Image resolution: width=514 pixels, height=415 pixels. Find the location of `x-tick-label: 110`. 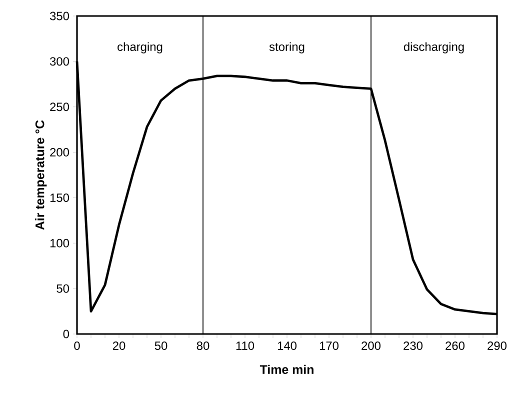

x-tick-label: 110 is located at coordinates (245, 346).